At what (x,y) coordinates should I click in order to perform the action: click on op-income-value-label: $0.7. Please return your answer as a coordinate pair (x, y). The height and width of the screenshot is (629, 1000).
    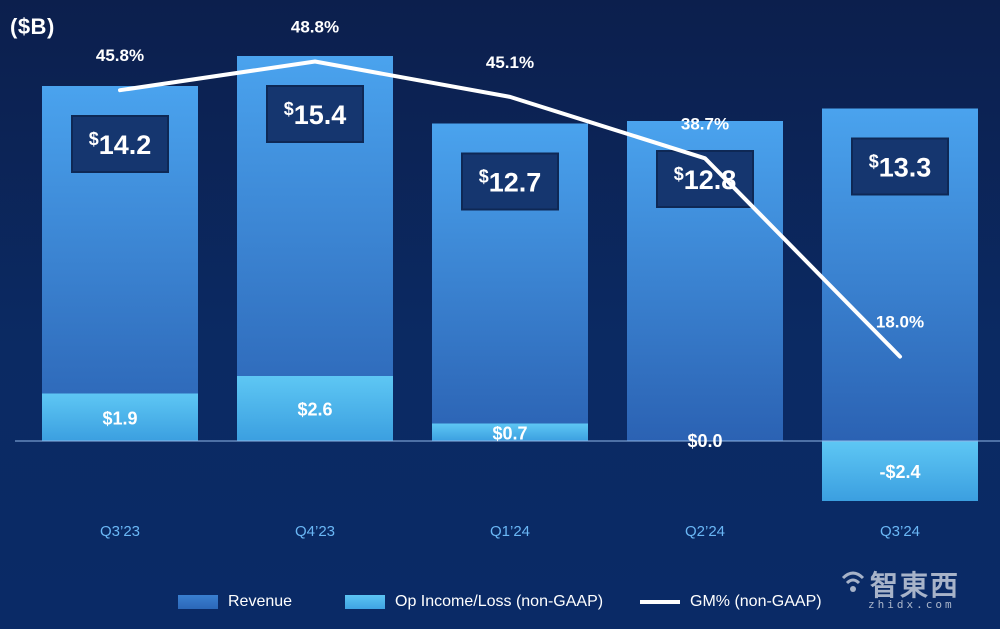
    Looking at the image, I should click on (509, 433).